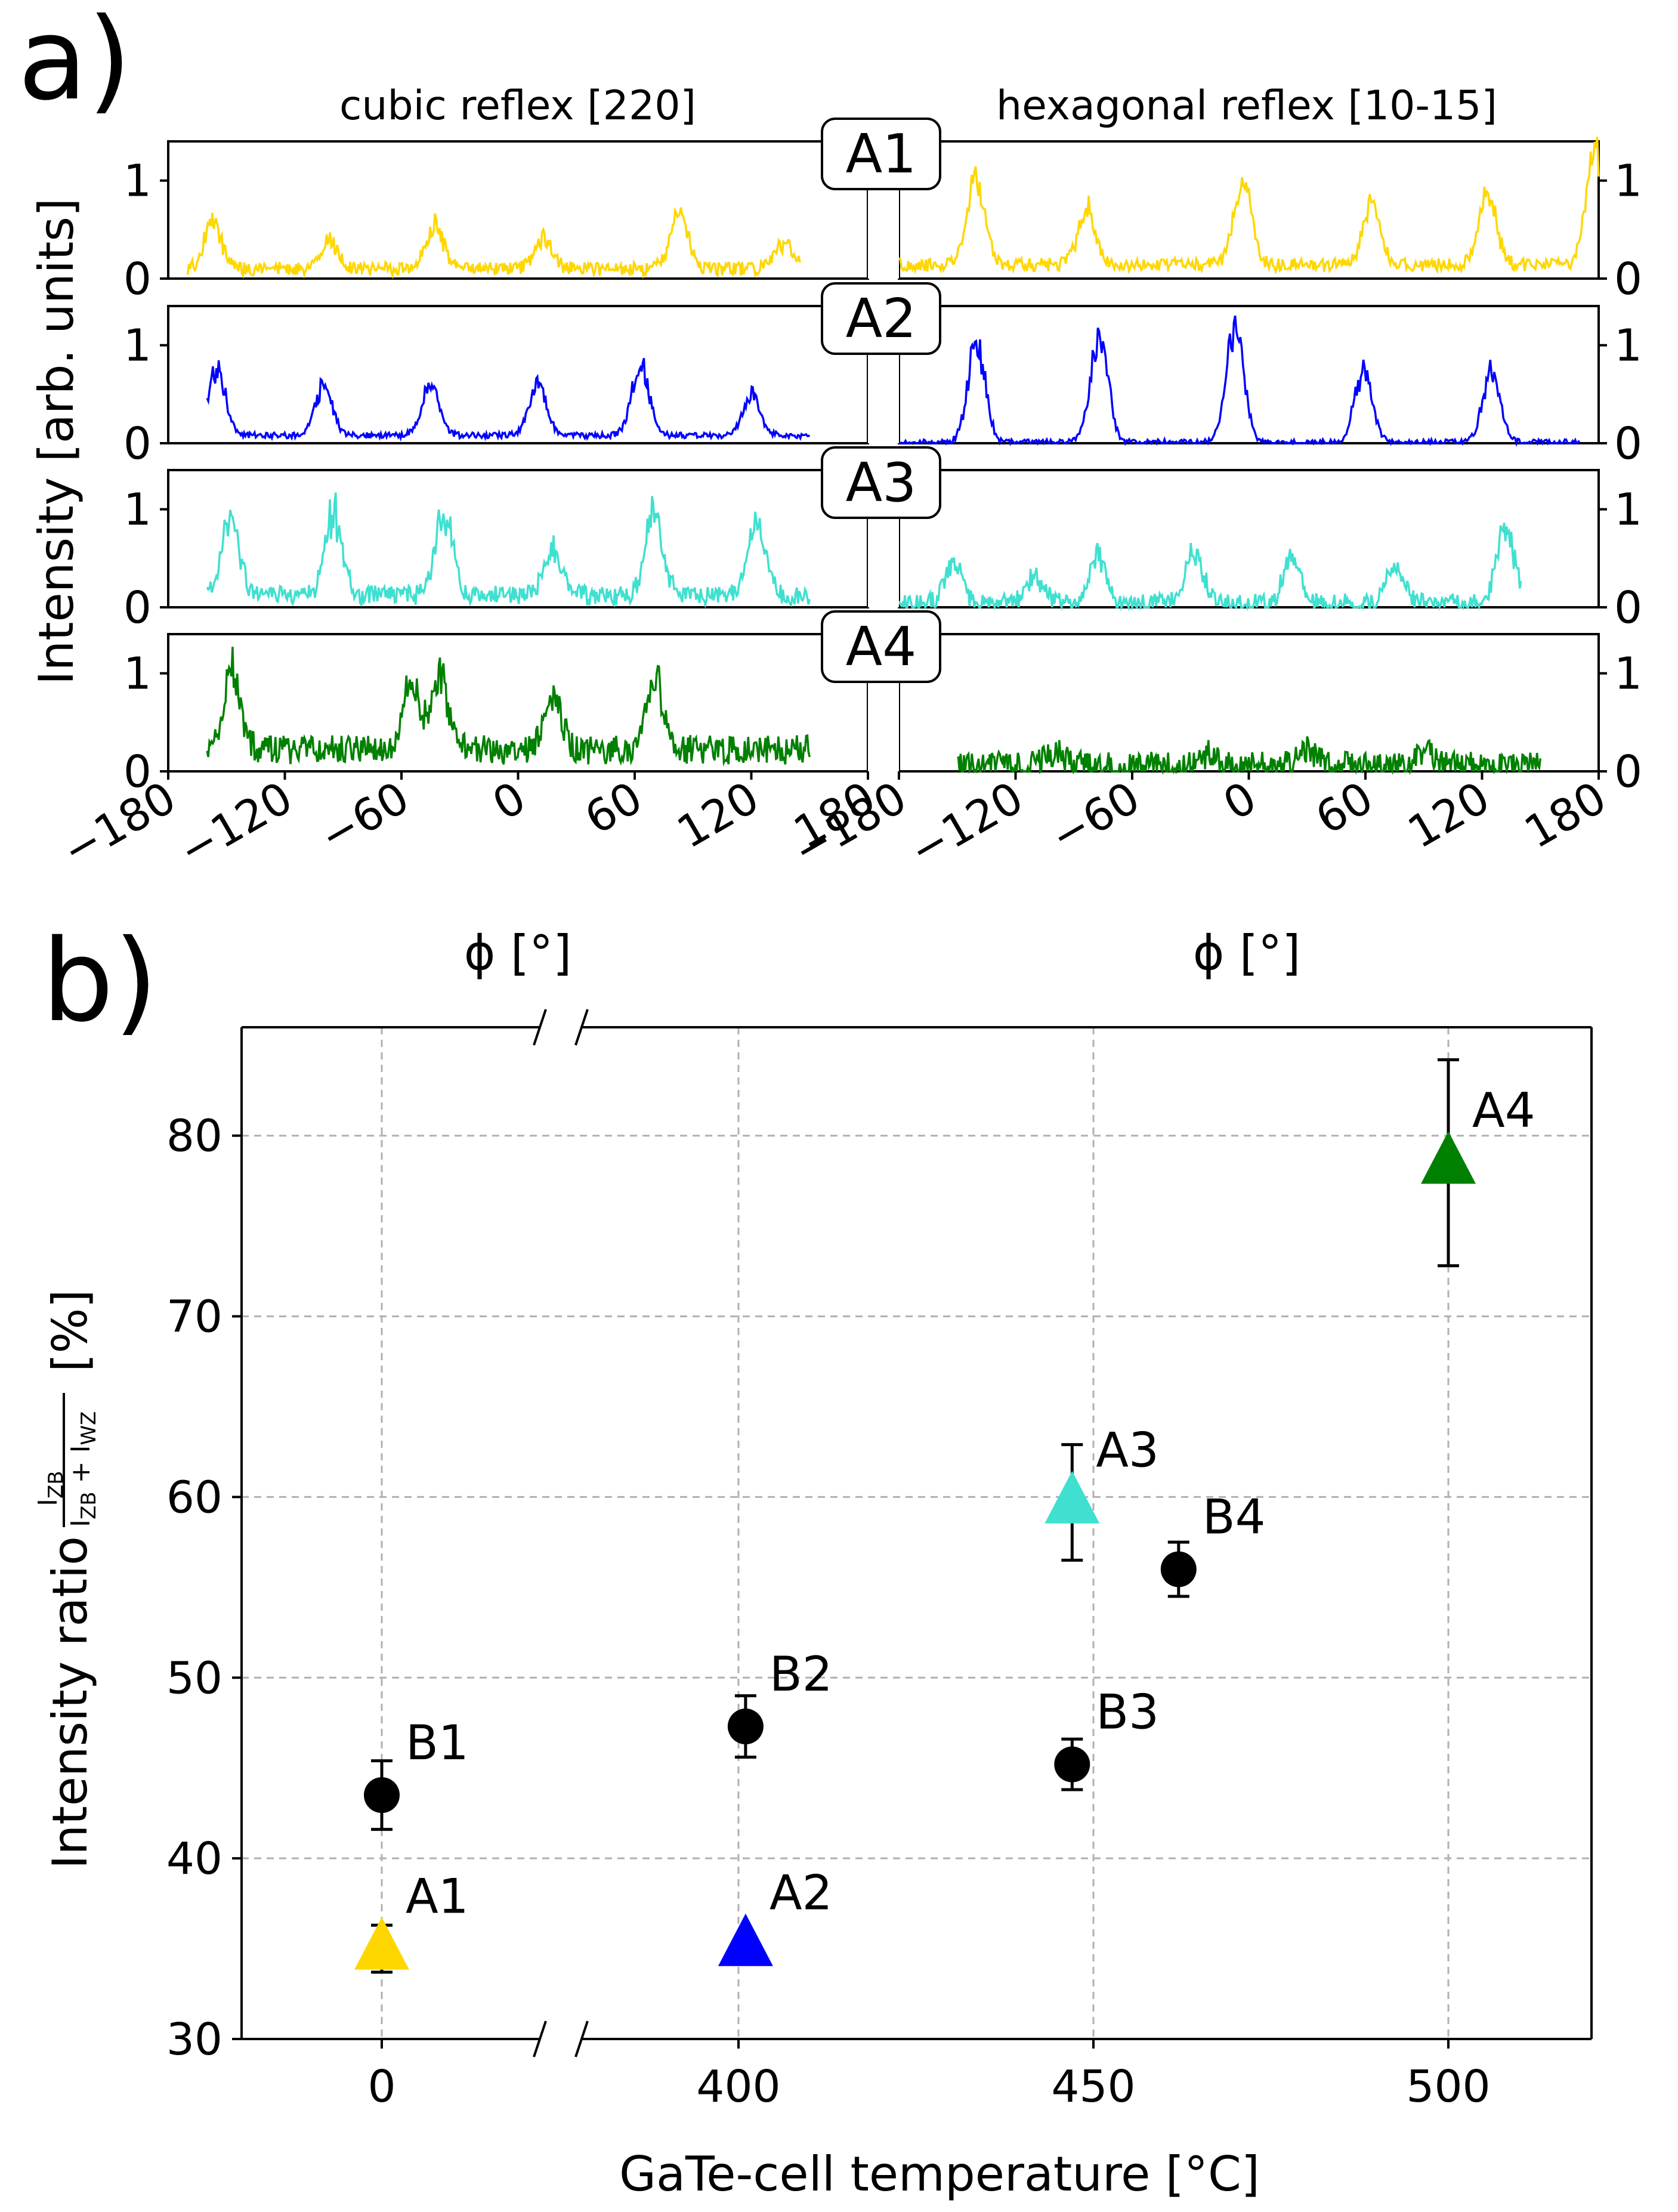 The width and height of the screenshot is (1678, 2212). I want to click on ylabel-denominator: IZB + IWZ, so click(84, 1469).